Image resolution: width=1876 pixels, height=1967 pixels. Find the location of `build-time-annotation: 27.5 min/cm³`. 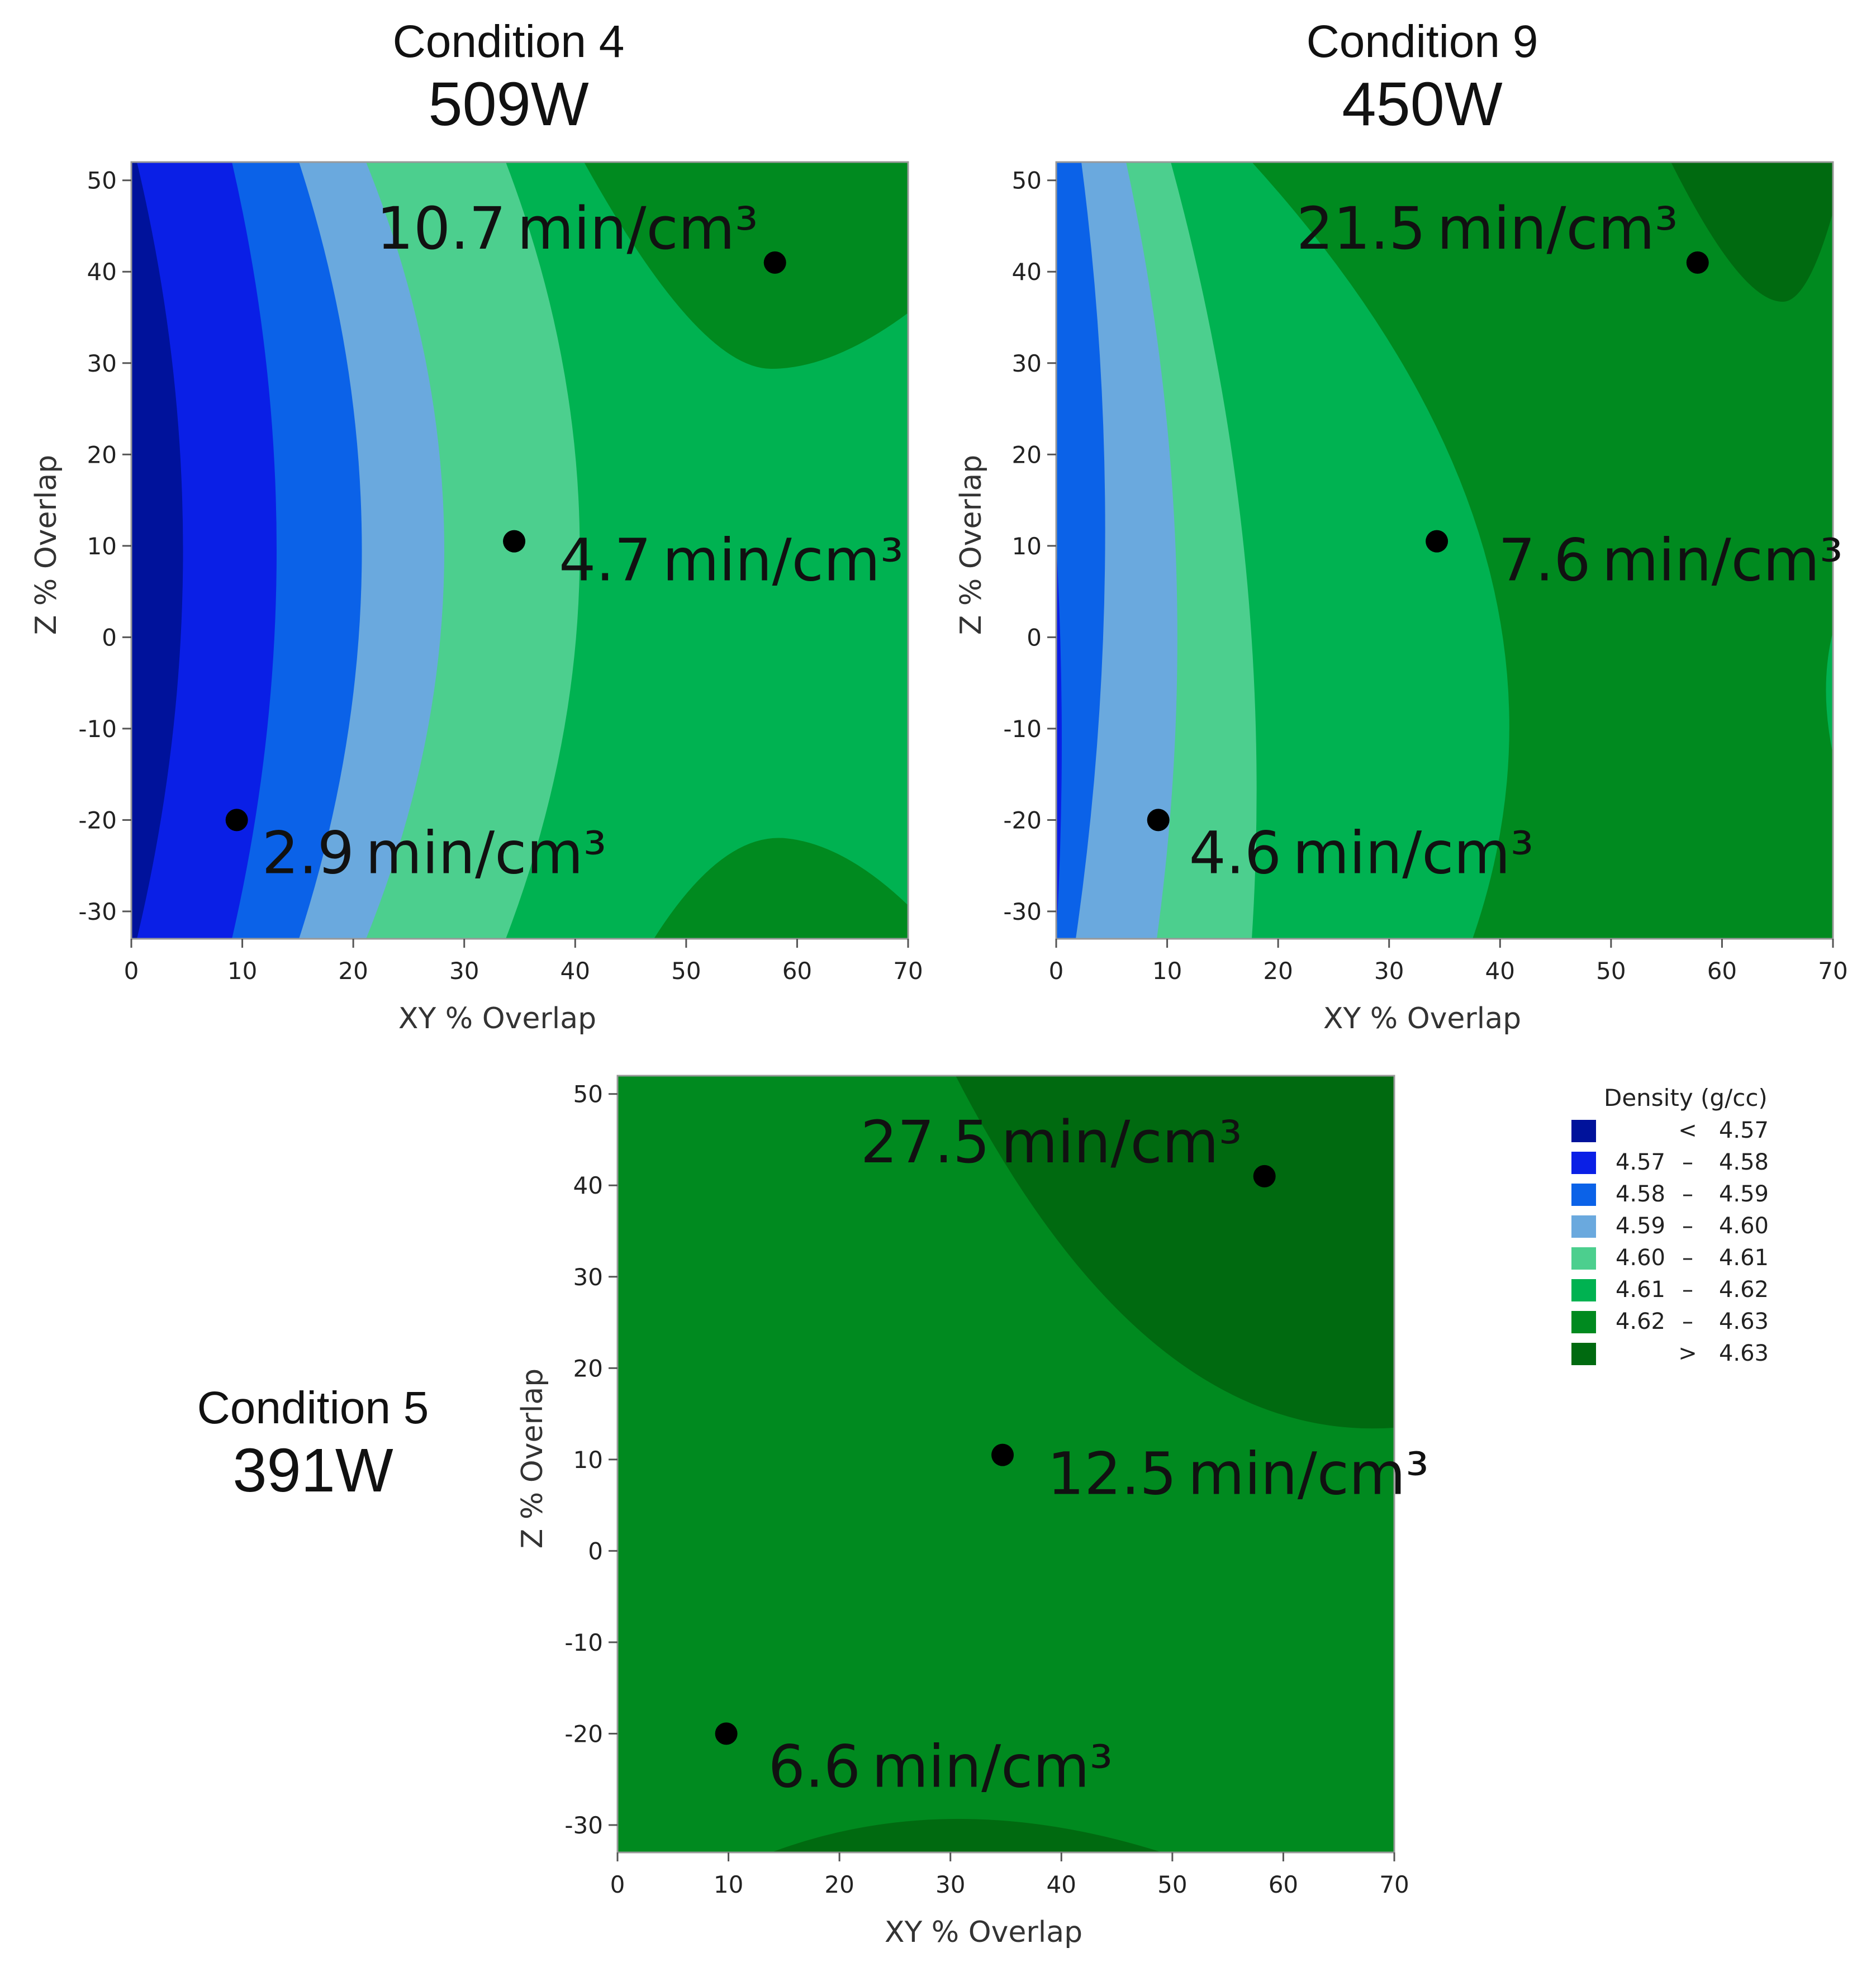

build-time-annotation: 27.5 min/cm³ is located at coordinates (1051, 1142).